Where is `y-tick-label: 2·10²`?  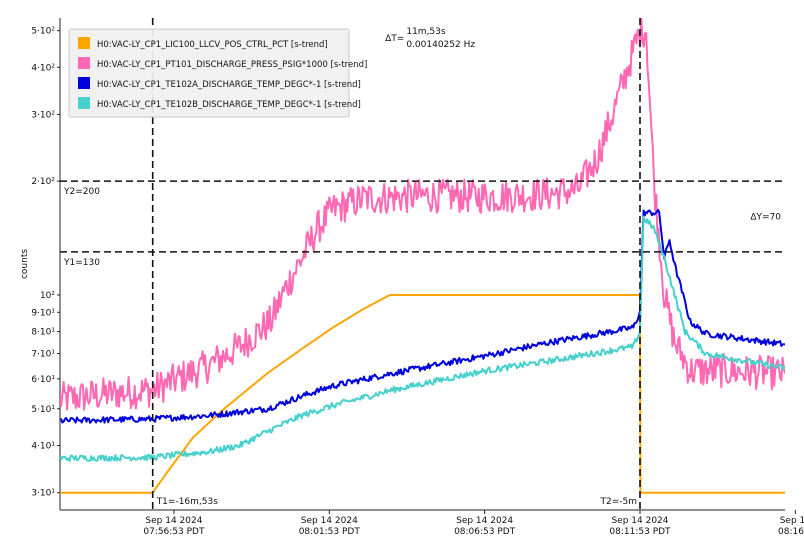 y-tick-label: 2·10² is located at coordinates (43, 182).